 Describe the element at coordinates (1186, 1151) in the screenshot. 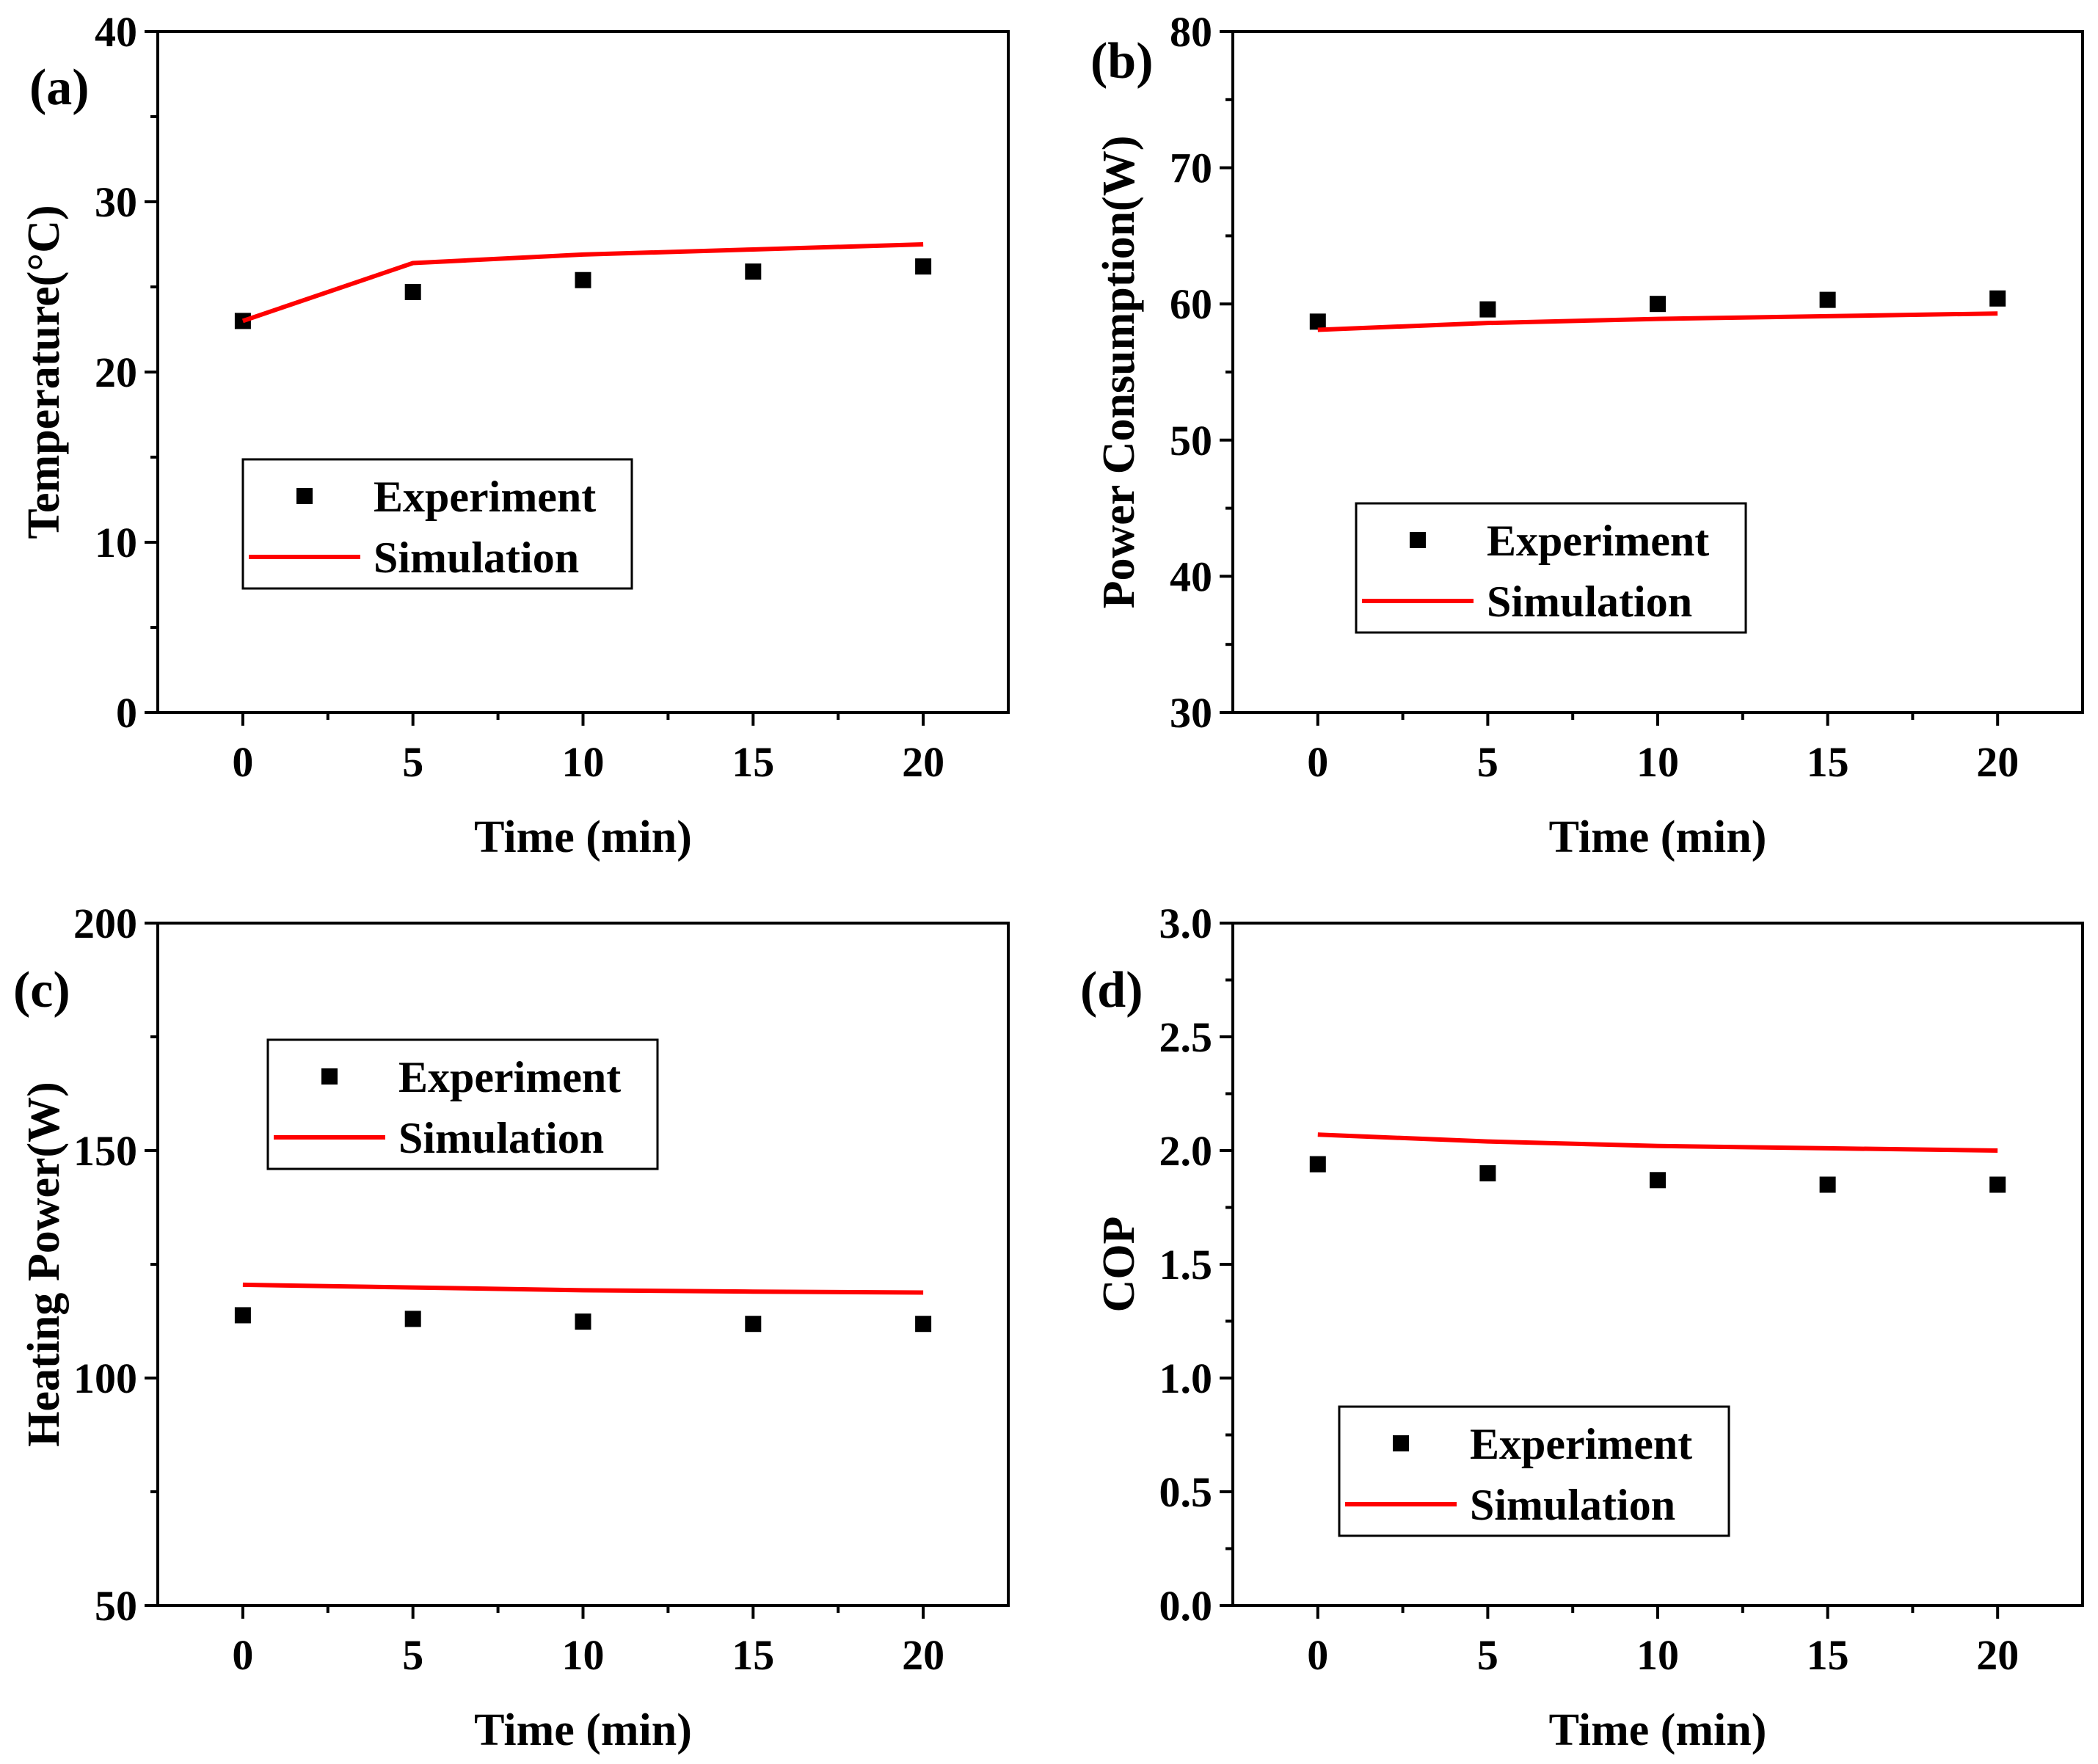

I see `y-tick-label: 2.0` at that location.